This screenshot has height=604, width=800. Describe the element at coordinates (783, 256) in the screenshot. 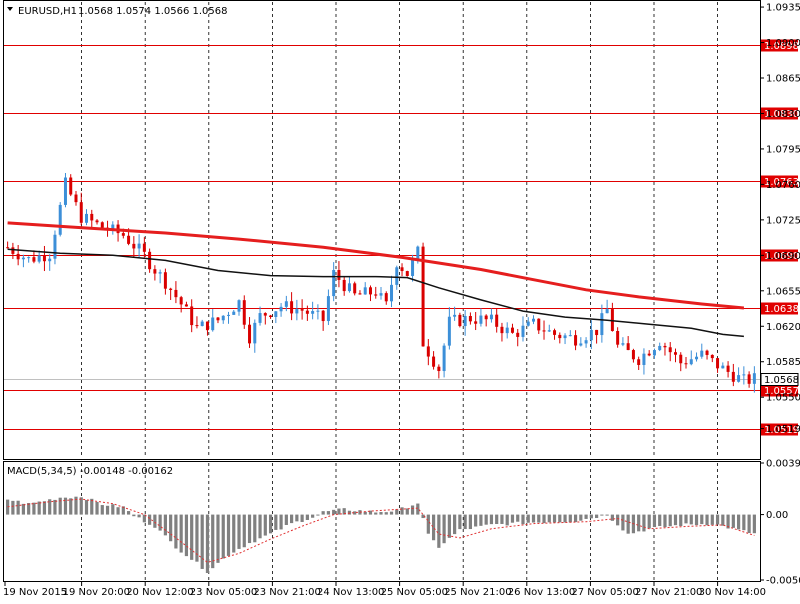

I see `price-tick-label: 1.0690` at that location.